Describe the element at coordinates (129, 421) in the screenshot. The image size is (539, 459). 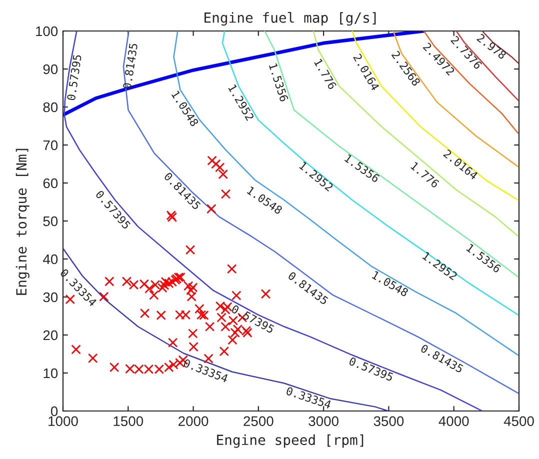
I see `x-tick-label: 1500` at that location.